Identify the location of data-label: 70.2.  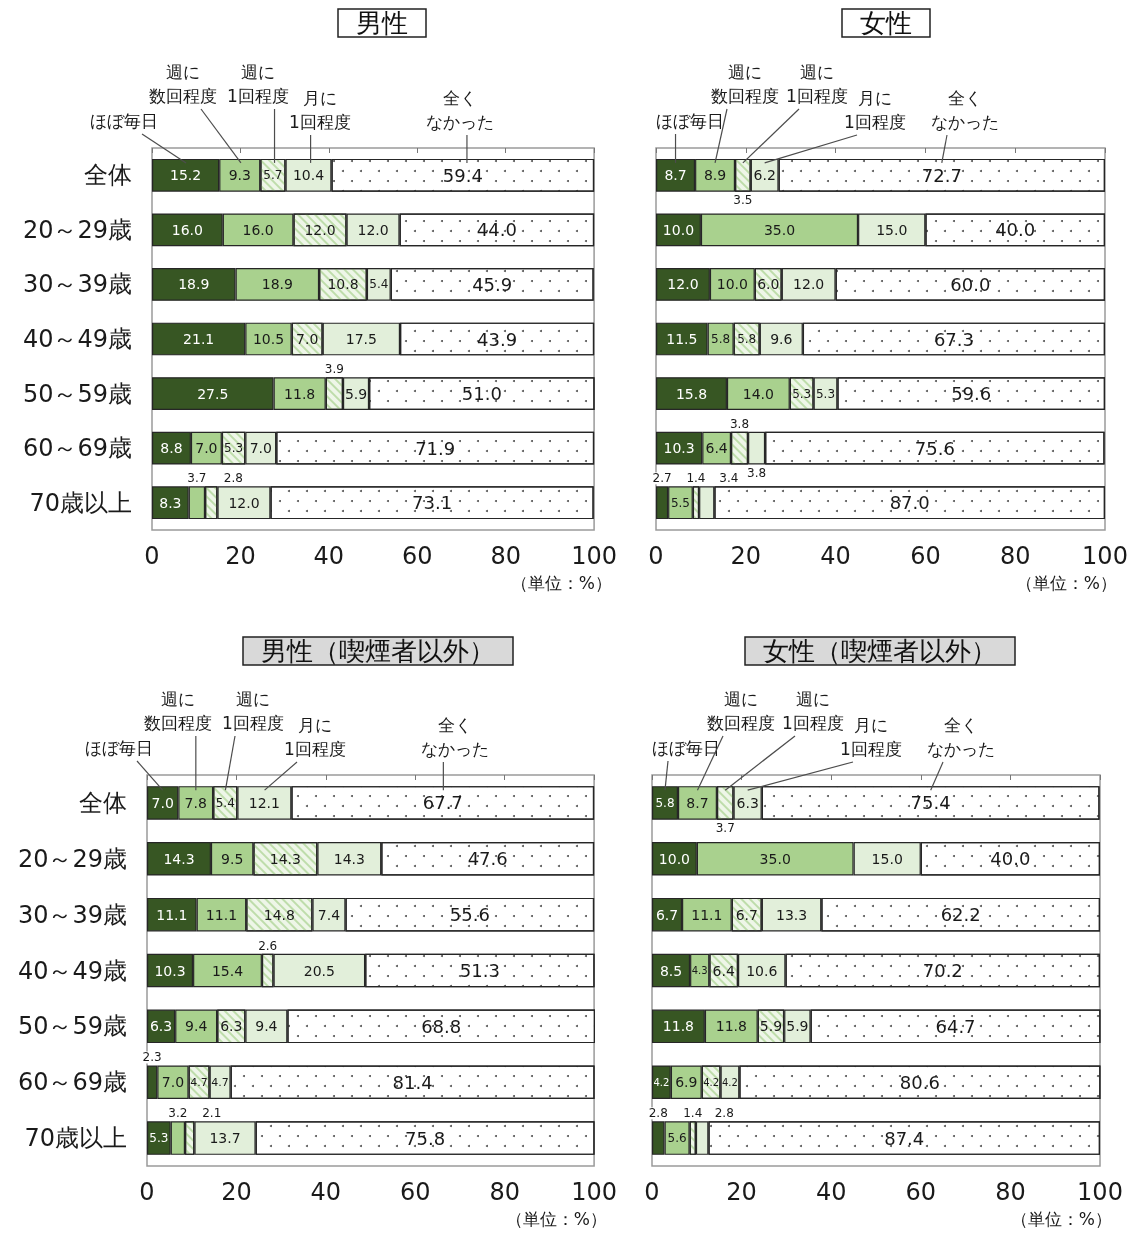
(942, 970).